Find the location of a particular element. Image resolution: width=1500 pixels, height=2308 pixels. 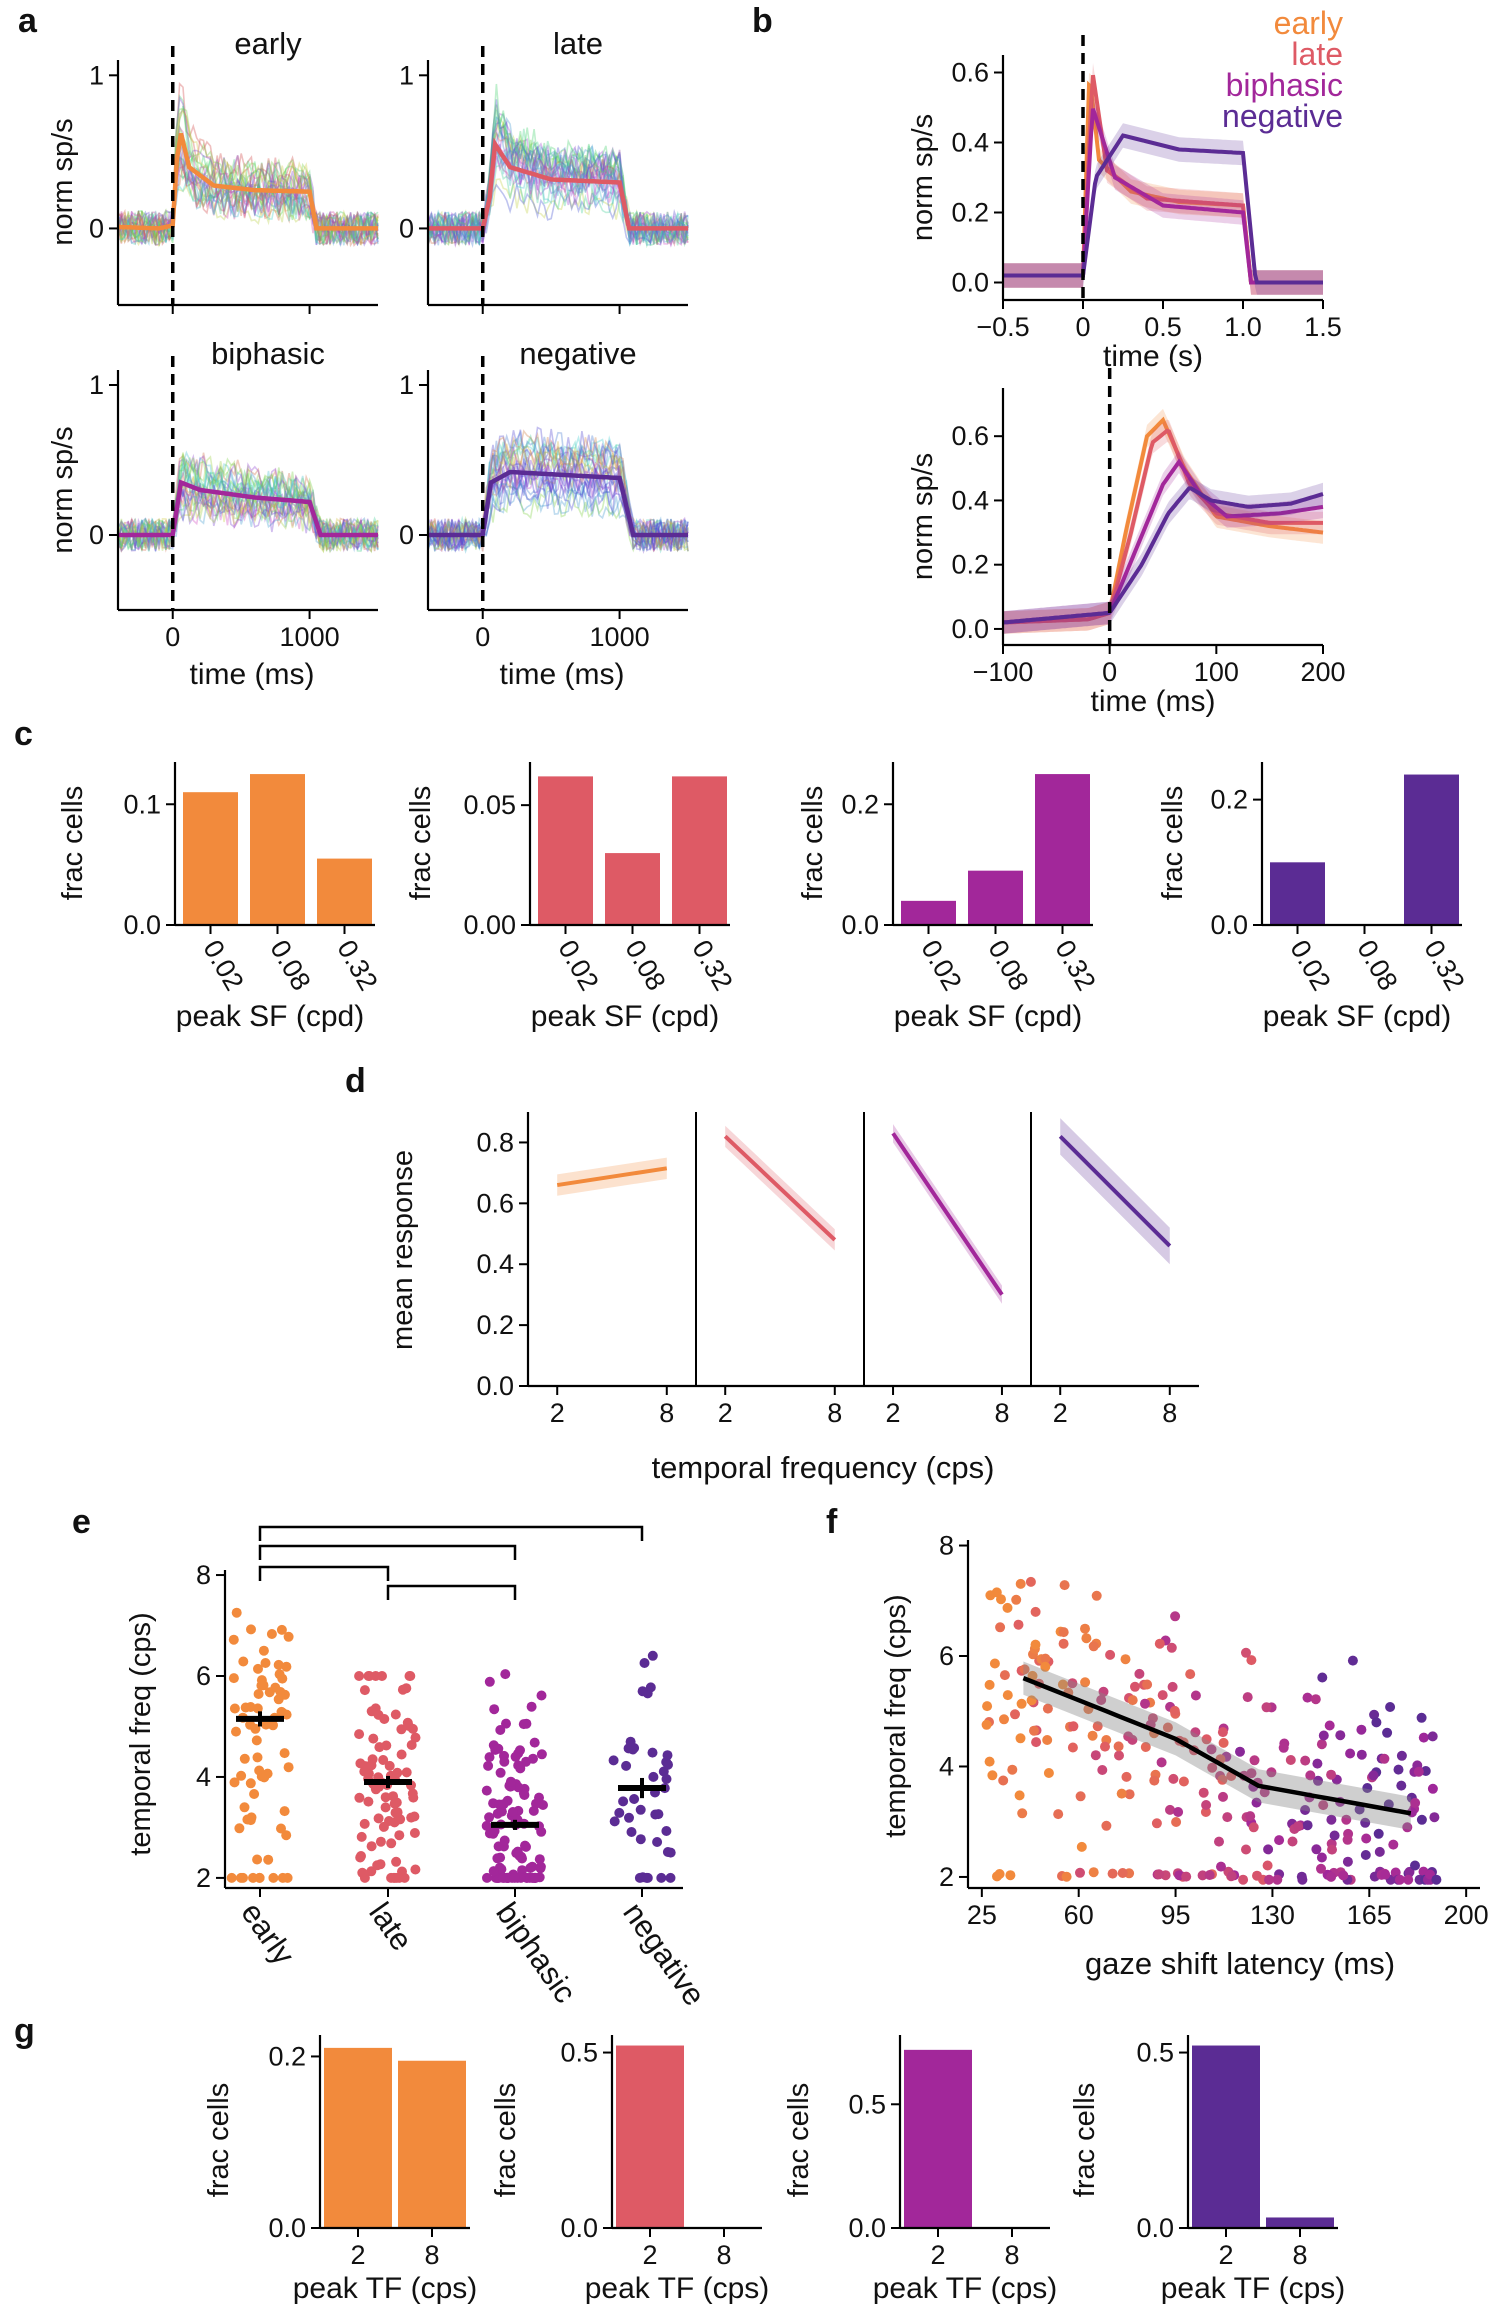

panel-g-early-xlabel: peak TF (cps) is located at coordinates (385, 2288).